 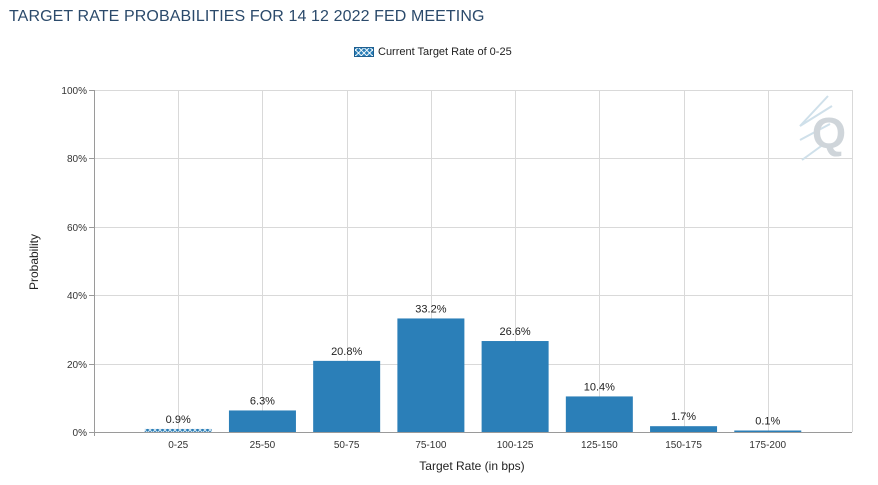 What do you see at coordinates (77, 296) in the screenshot?
I see `y-tick-label: 40%` at bounding box center [77, 296].